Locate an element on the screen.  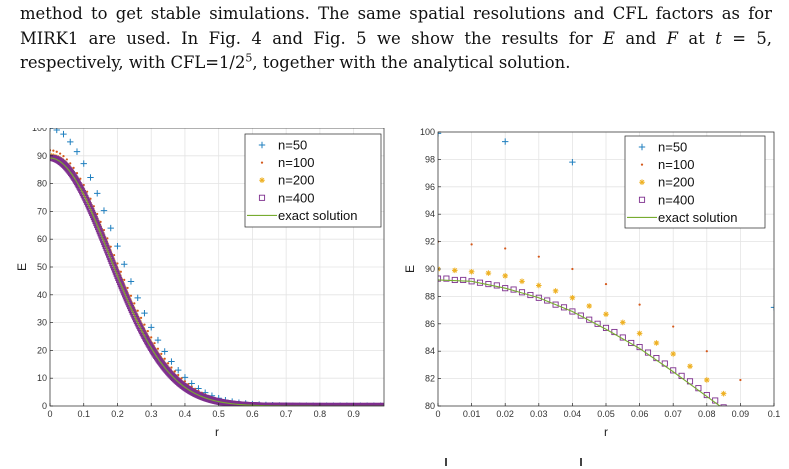
caption-fragment-mark is located at coordinates (581, 462).